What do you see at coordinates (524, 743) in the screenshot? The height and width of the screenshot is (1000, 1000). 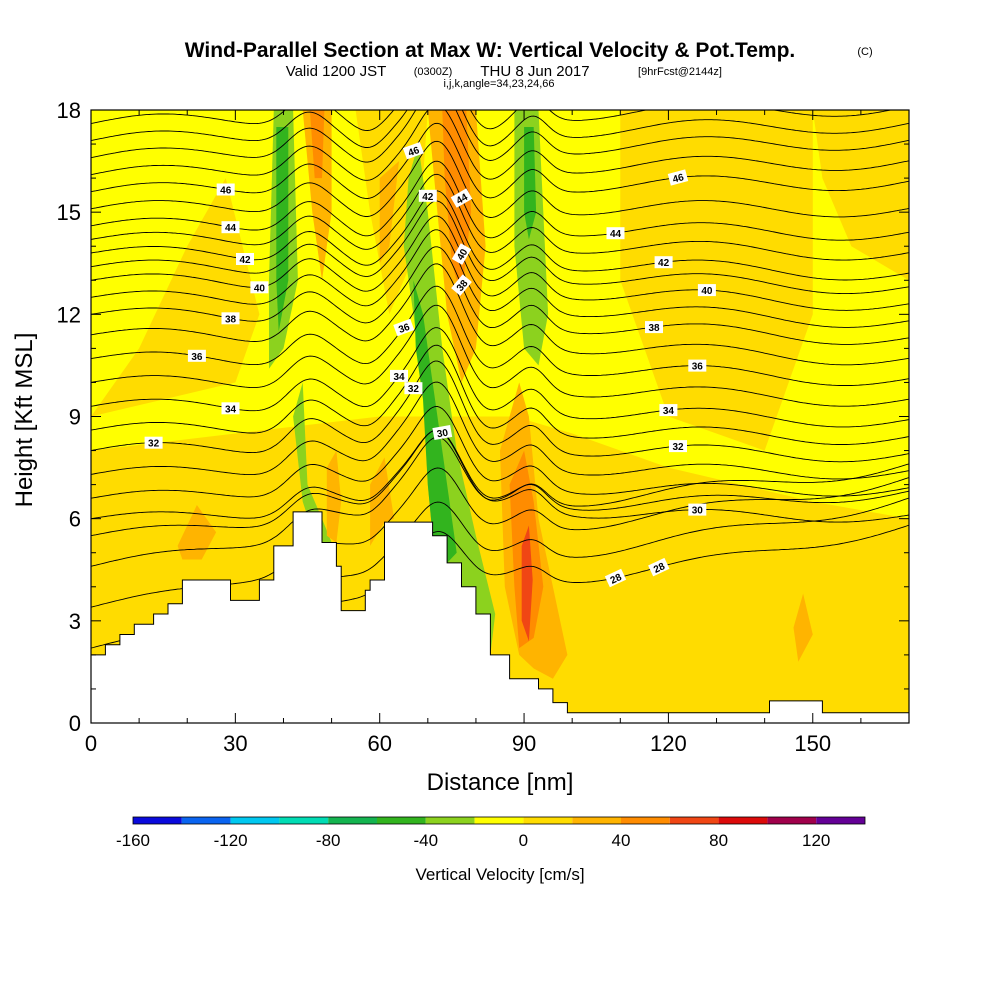 I see `x-tick-label-3: 90` at bounding box center [524, 743].